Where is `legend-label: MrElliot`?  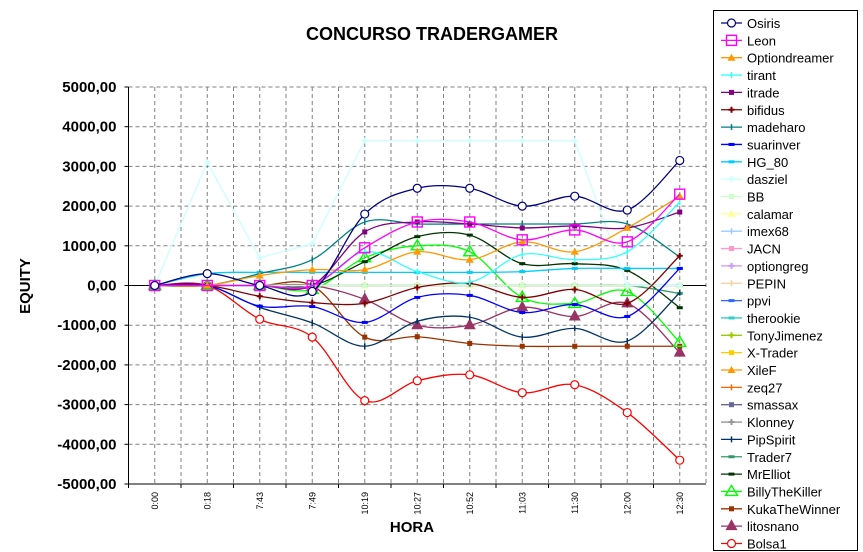
legend-label: MrElliot is located at coordinates (769, 474).